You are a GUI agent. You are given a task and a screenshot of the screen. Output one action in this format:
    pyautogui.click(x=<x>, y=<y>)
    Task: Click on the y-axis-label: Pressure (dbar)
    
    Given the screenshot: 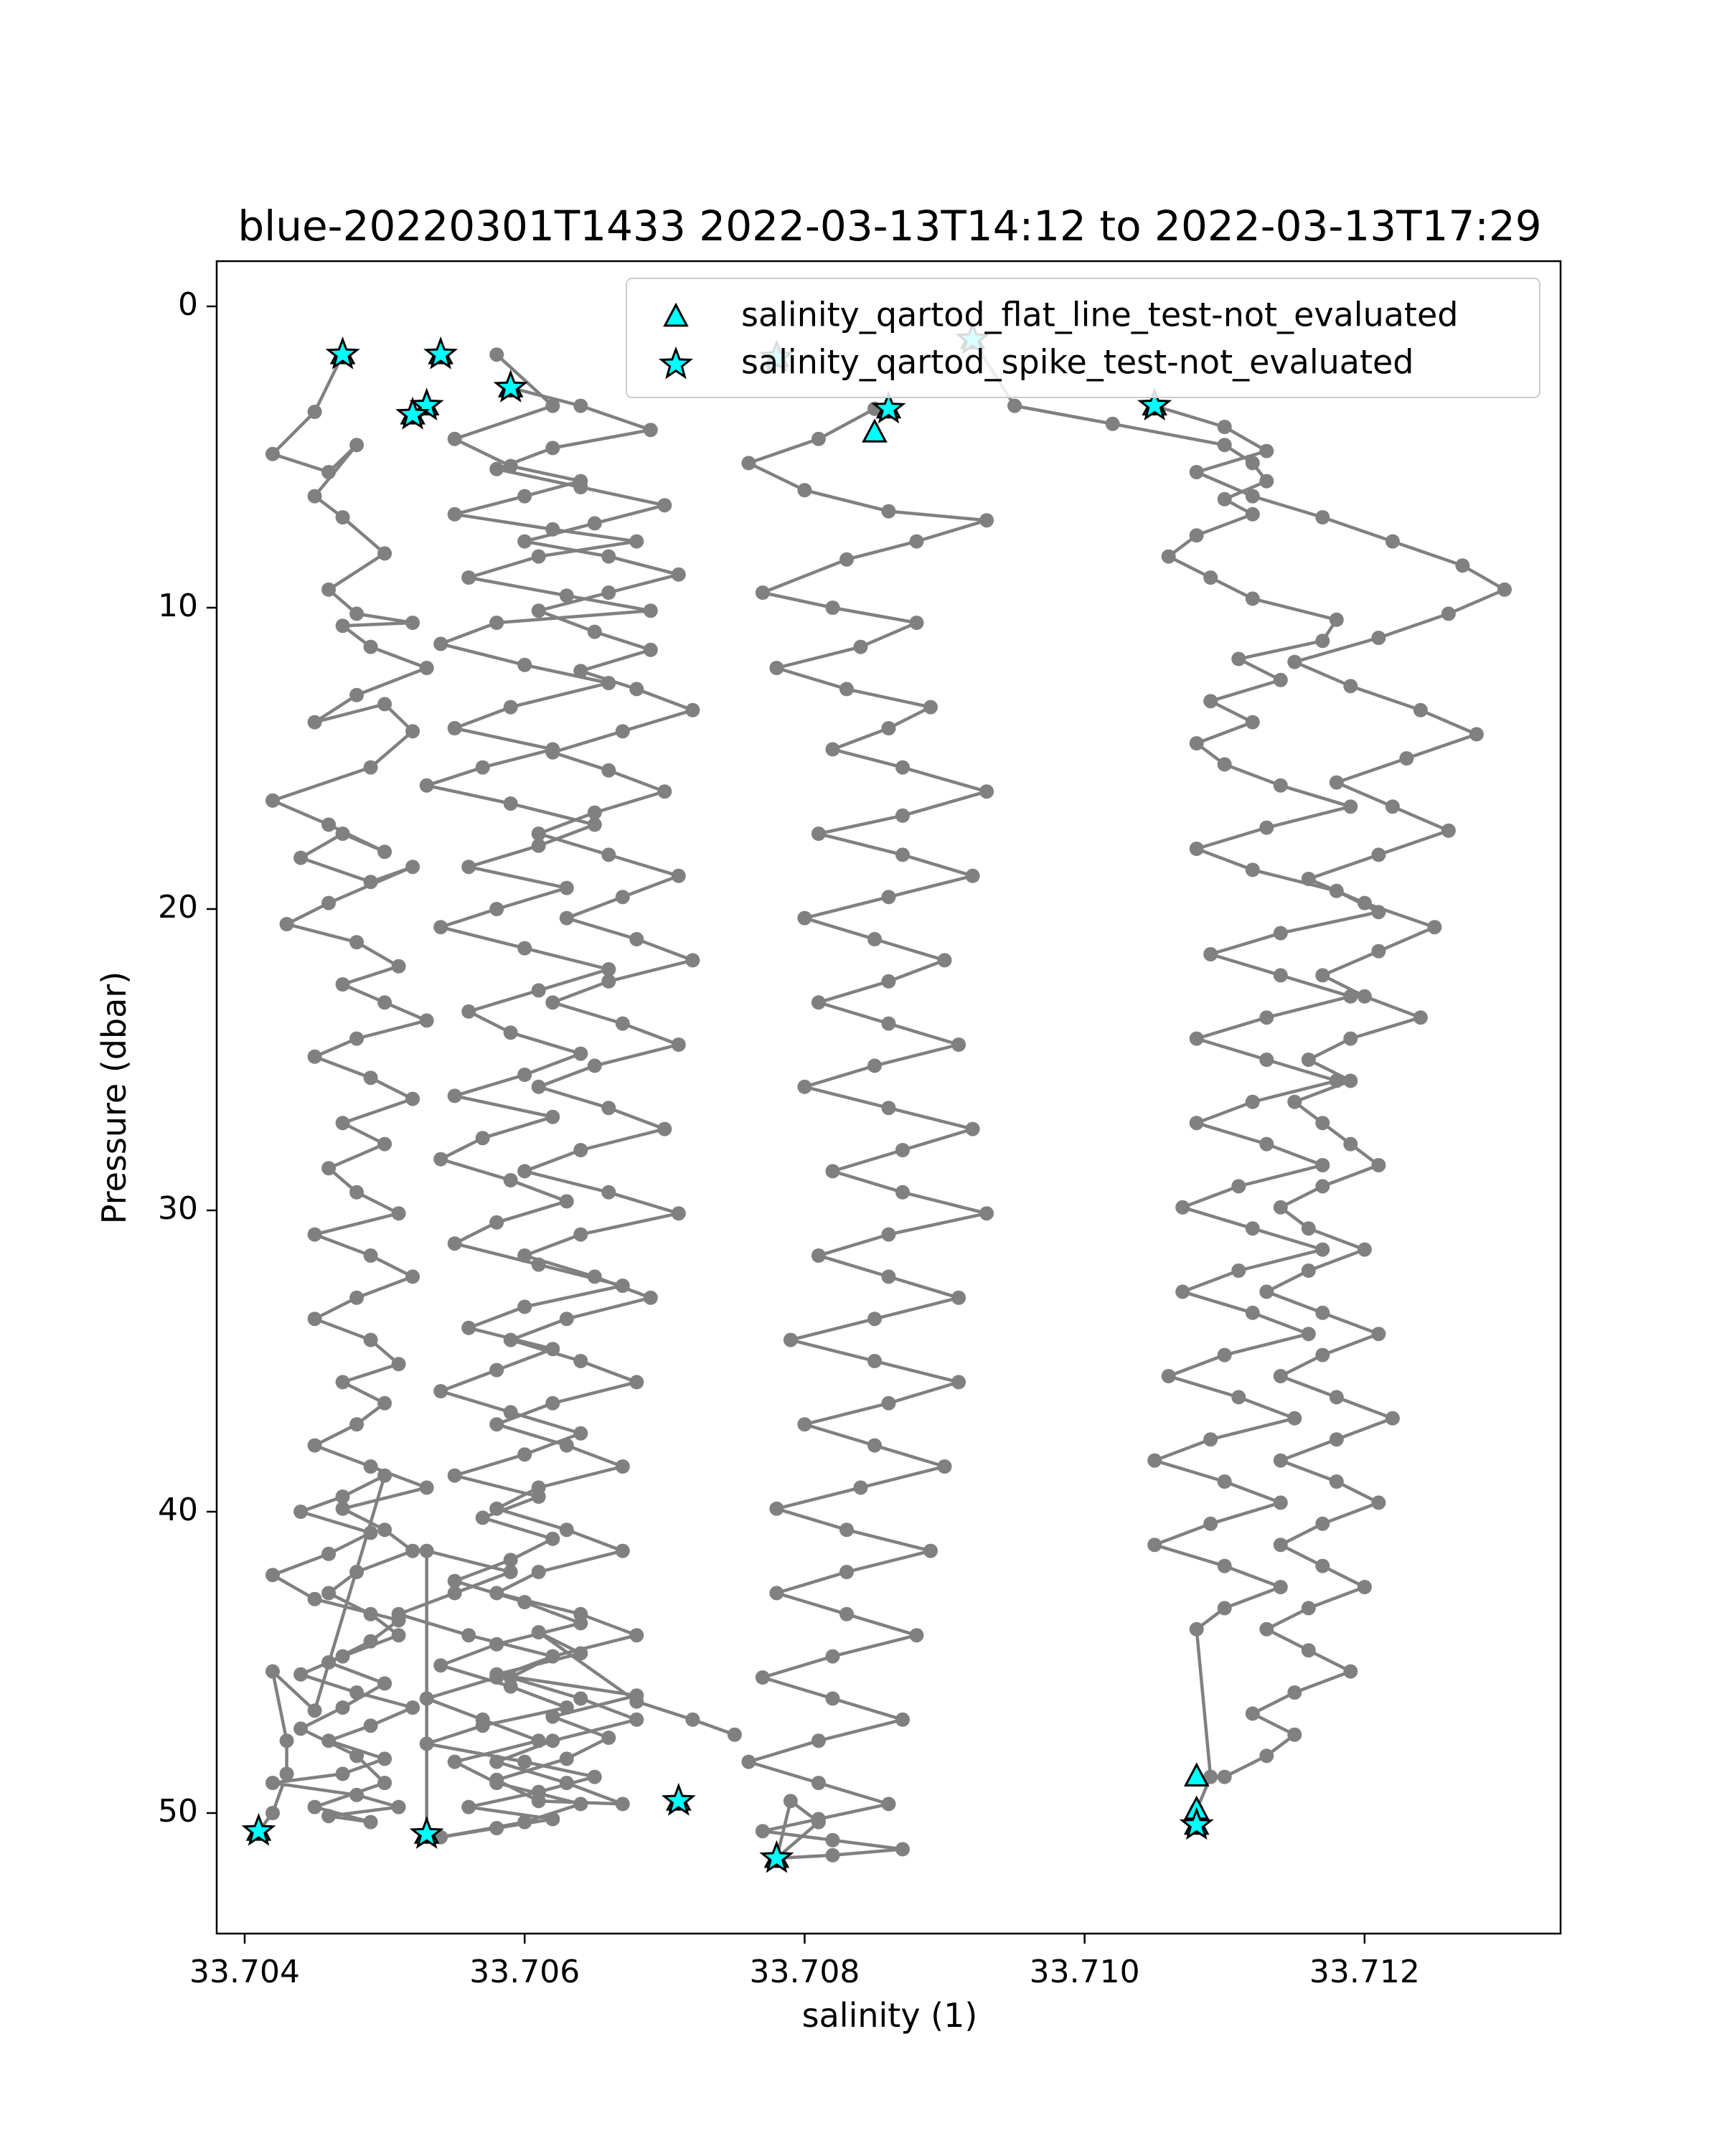 What is the action you would take?
    pyautogui.click(x=114, y=1097)
    